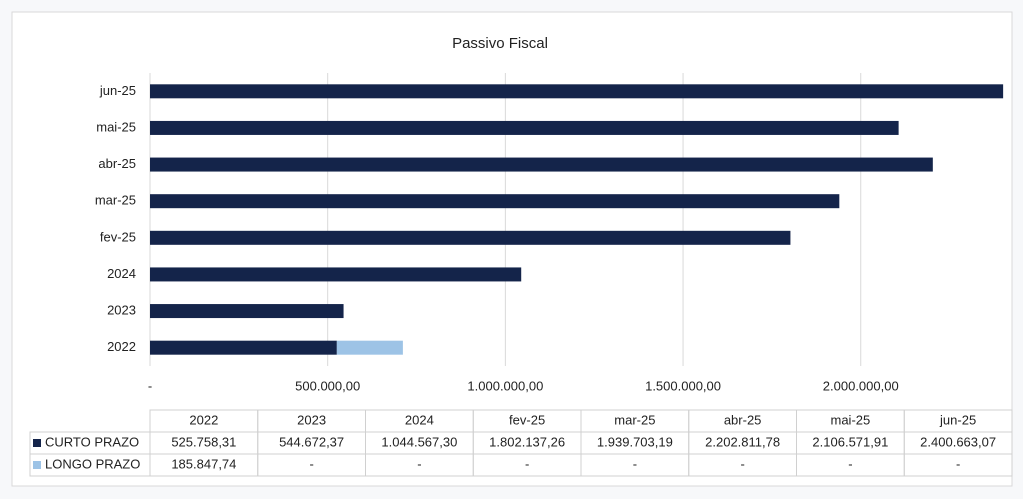 The width and height of the screenshot is (1023, 499). Describe the element at coordinates (419, 419) in the screenshot. I see `table-header: 2024` at that location.